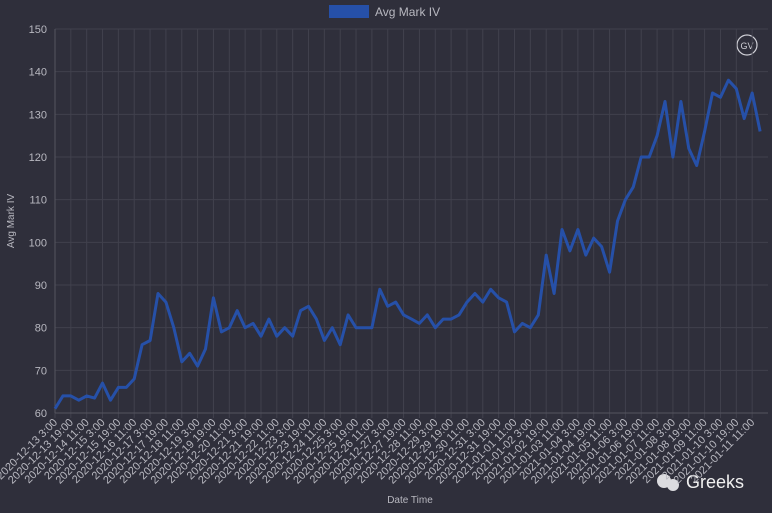 The image size is (772, 513). I want to click on y-tick-label: 110, so click(38, 201).